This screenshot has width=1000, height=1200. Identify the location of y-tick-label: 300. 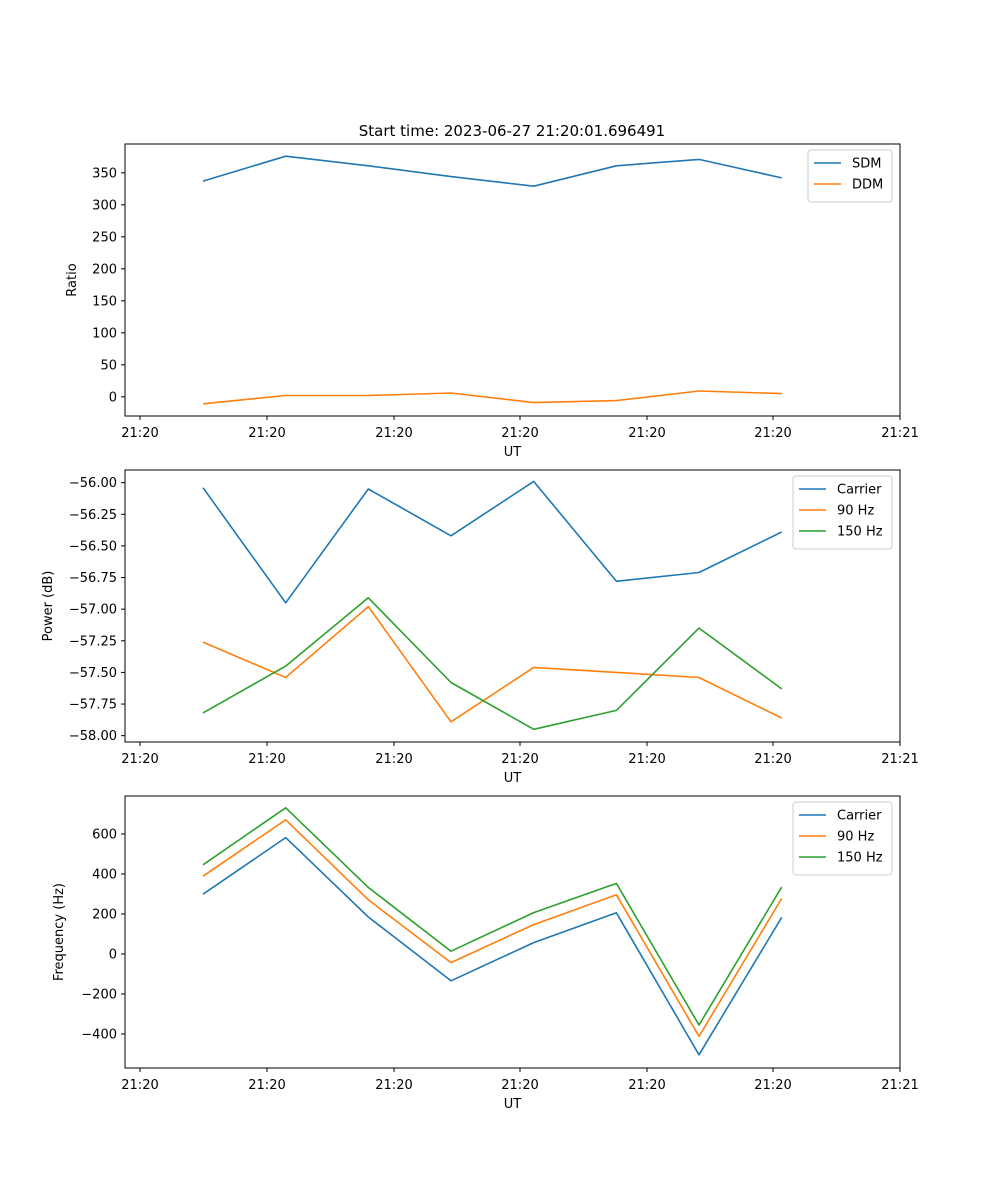
(104, 205).